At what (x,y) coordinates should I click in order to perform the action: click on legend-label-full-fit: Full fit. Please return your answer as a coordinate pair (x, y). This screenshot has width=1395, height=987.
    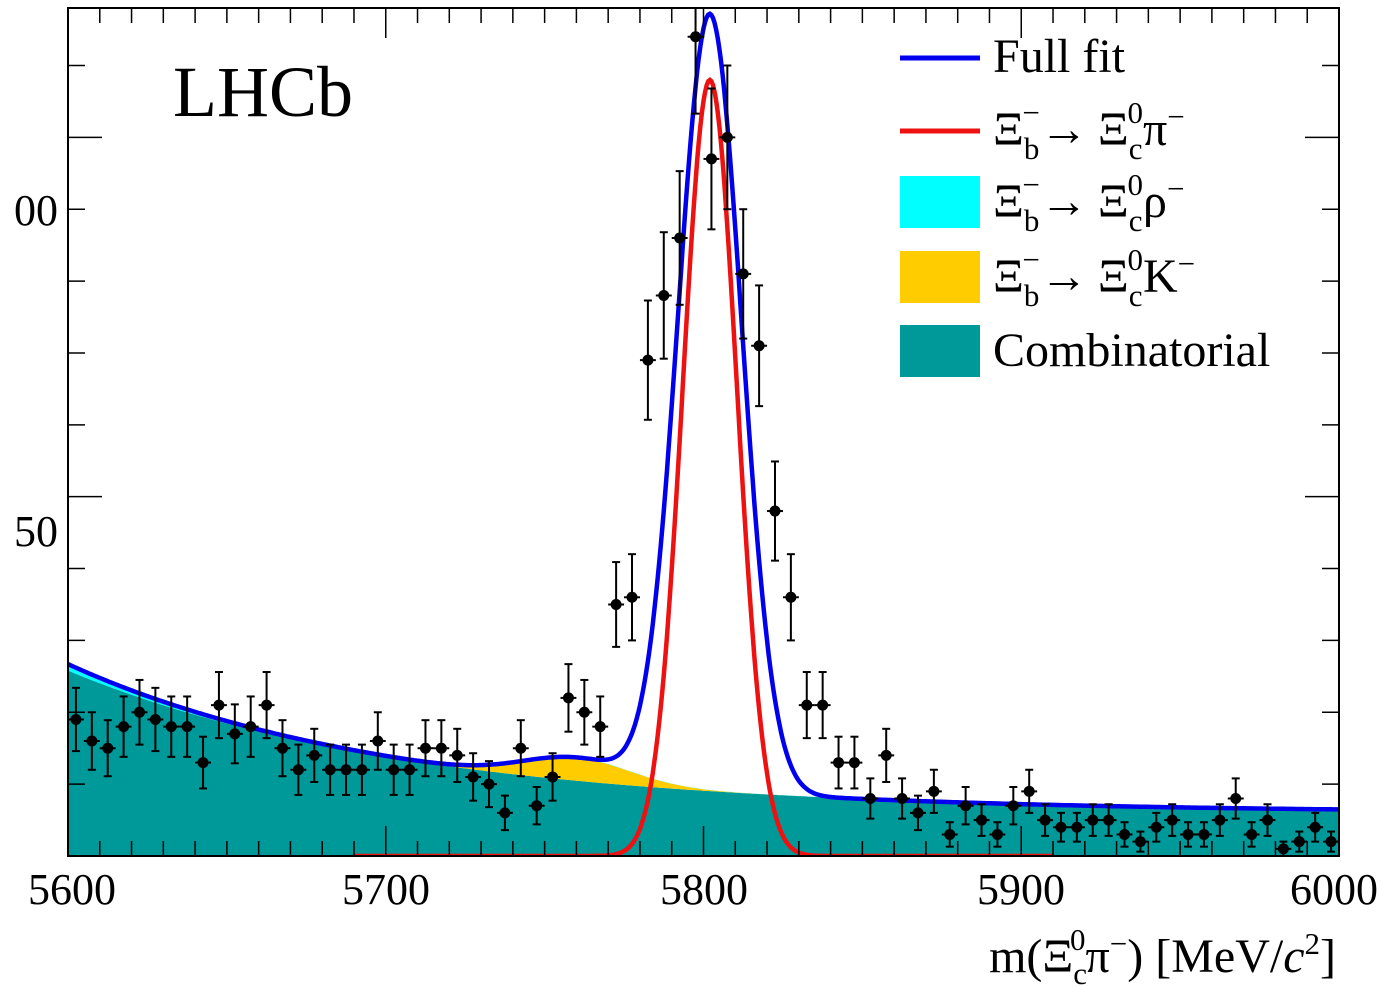
    Looking at the image, I should click on (1059, 56).